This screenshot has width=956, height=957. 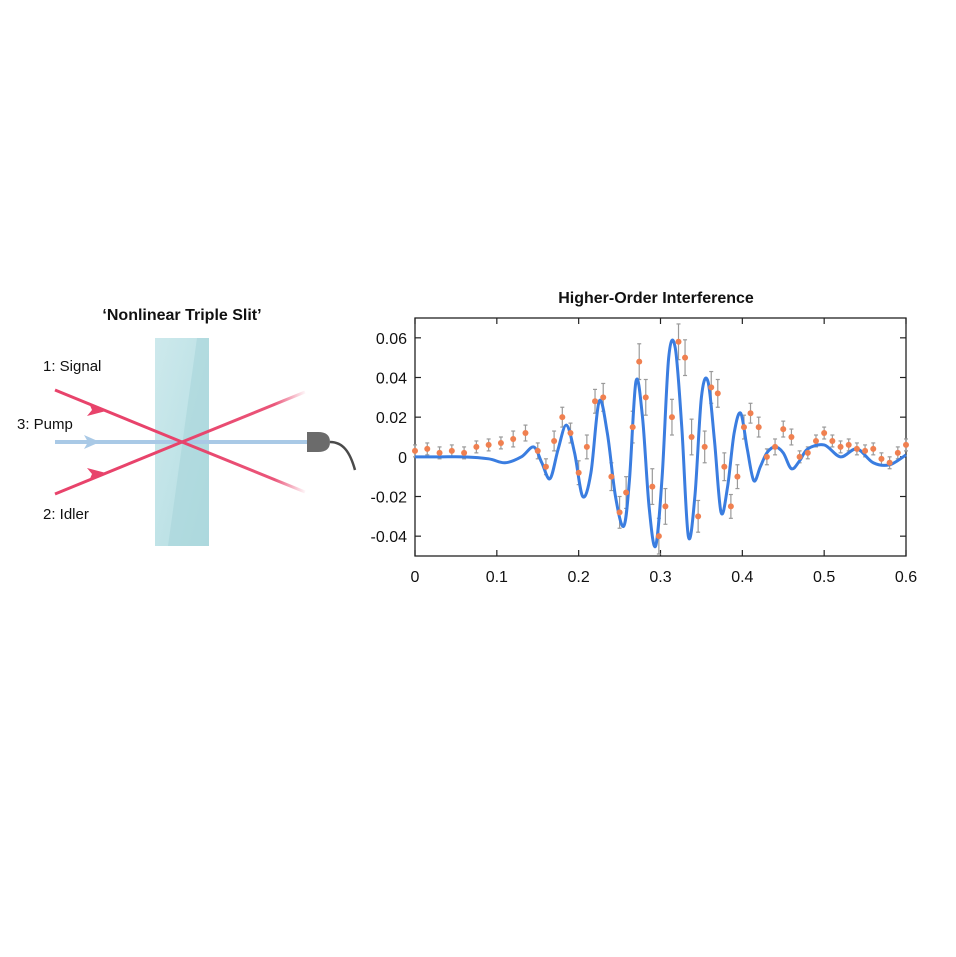 I want to click on x-tick-label: 0.1, so click(x=497, y=577).